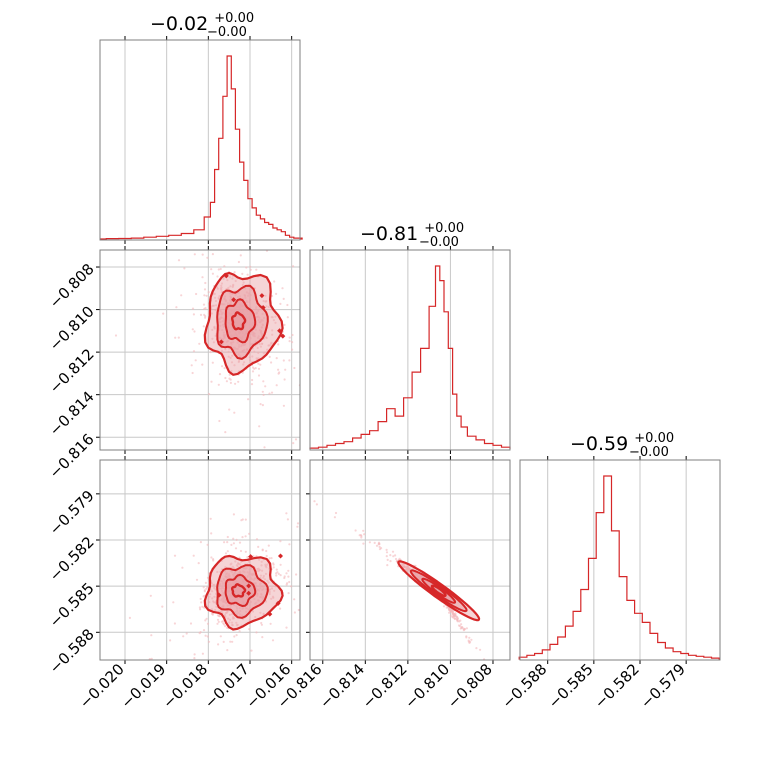  What do you see at coordinates (205, 22) in the screenshot?
I see `param-0-title: −0.02 +0.00 −0.00` at bounding box center [205, 22].